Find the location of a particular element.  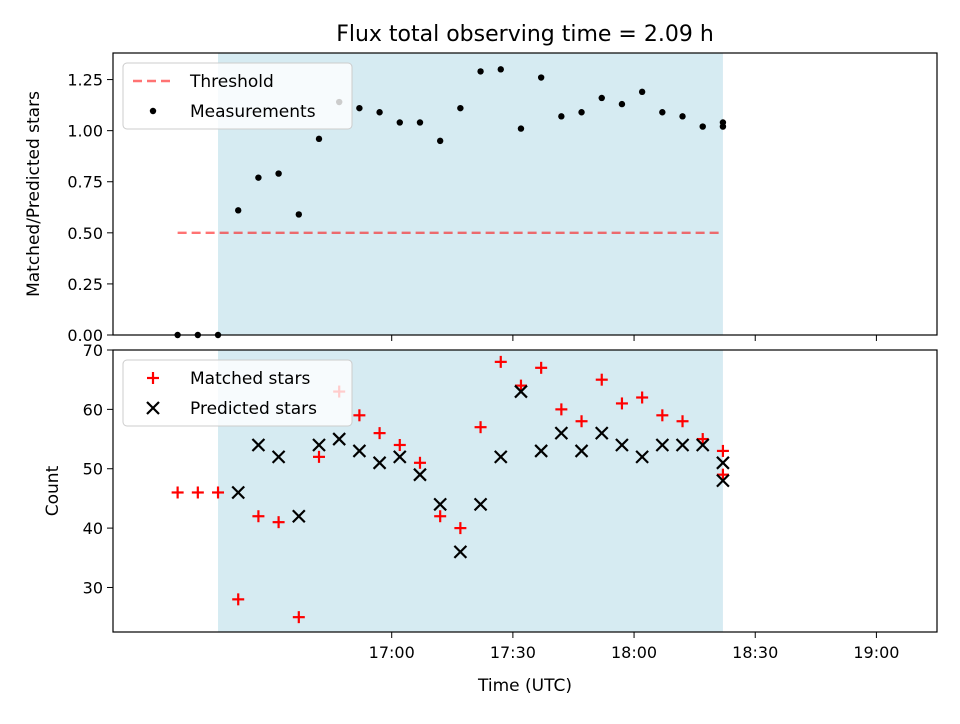

legend-label: Measurements is located at coordinates (253, 112).